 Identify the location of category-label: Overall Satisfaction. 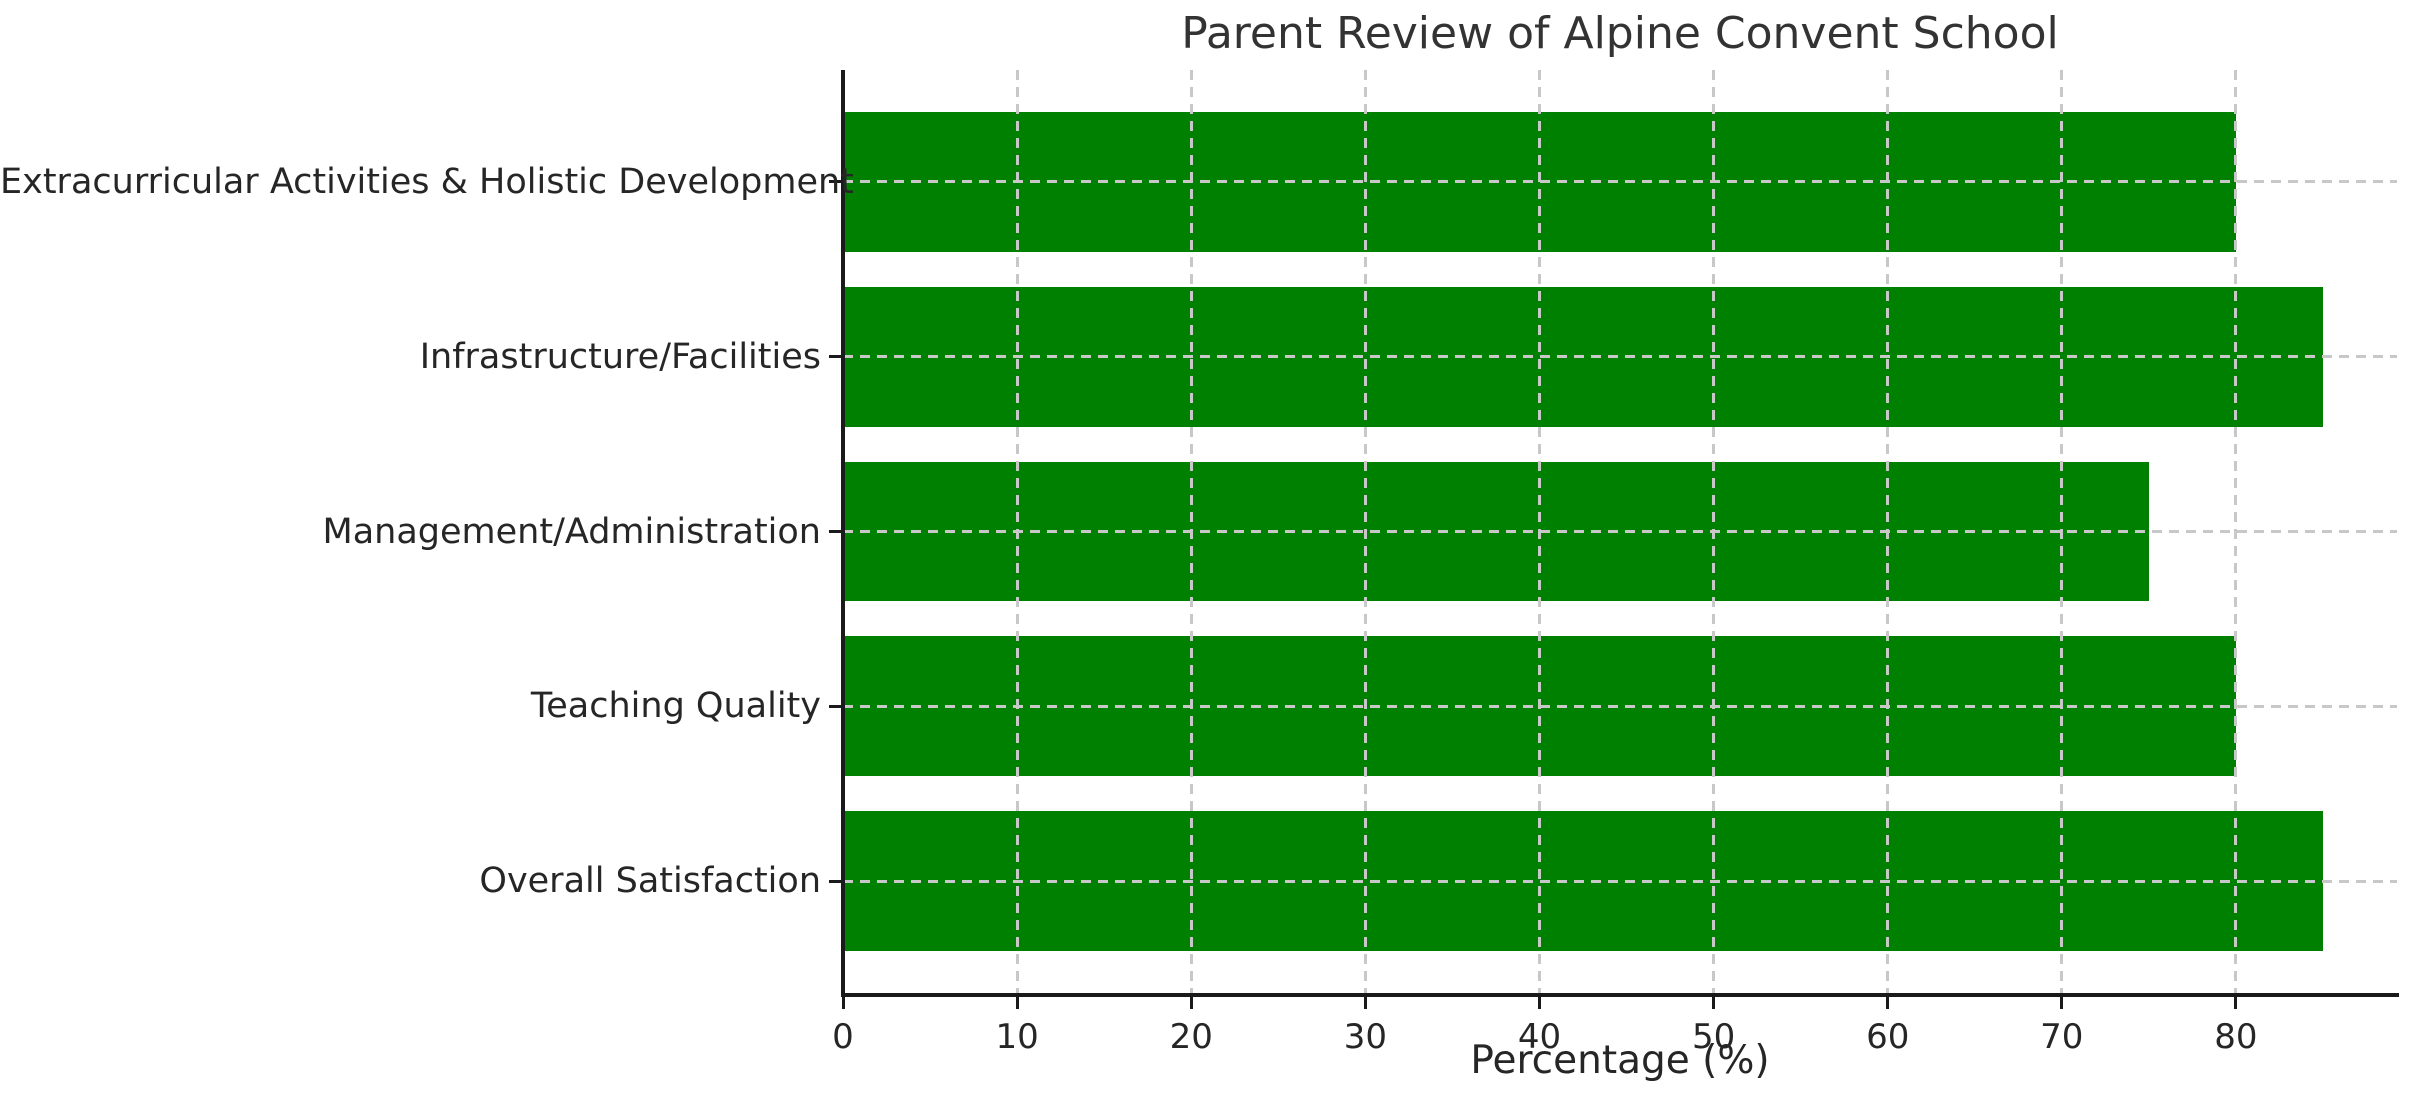
(650, 881).